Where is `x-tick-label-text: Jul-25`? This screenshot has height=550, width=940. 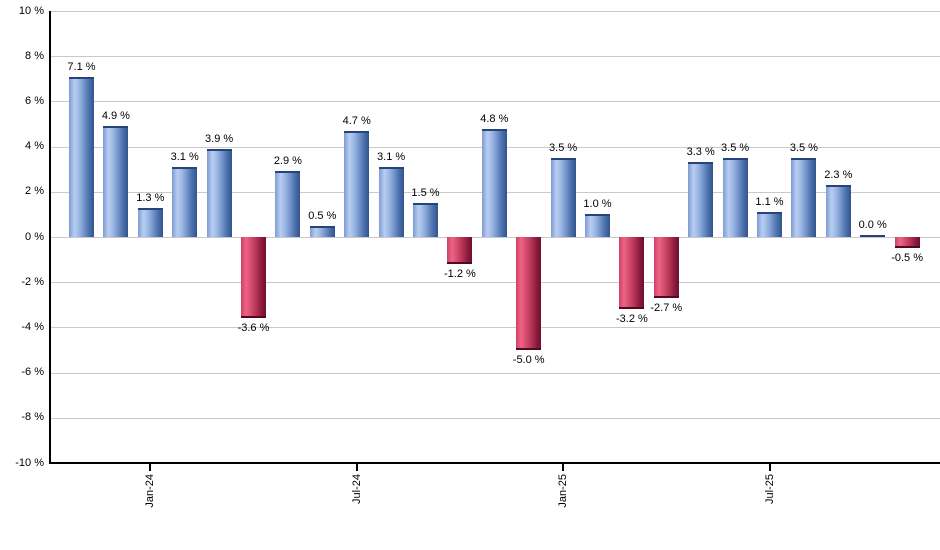 x-tick-label-text: Jul-25 is located at coordinates (769, 489).